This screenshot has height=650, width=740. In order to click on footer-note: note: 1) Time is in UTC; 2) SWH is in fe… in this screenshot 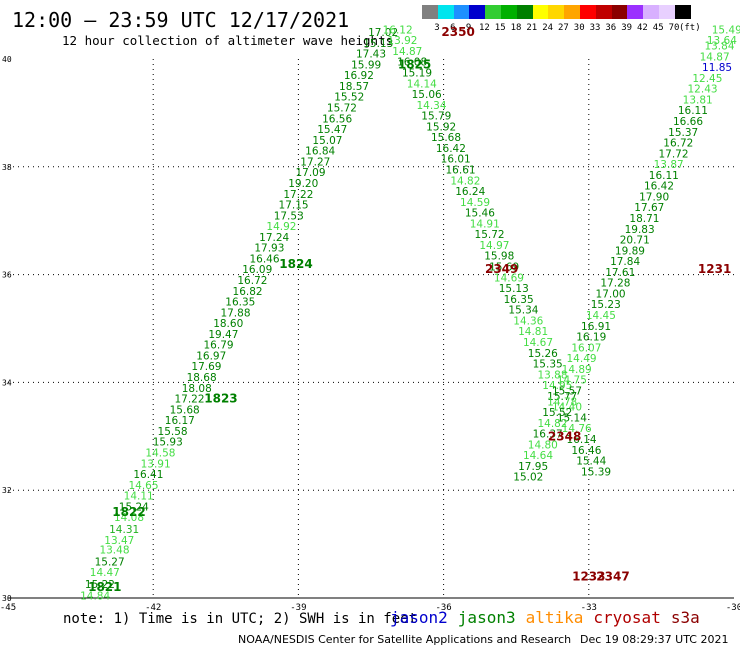, I will do `click(240, 619)`.